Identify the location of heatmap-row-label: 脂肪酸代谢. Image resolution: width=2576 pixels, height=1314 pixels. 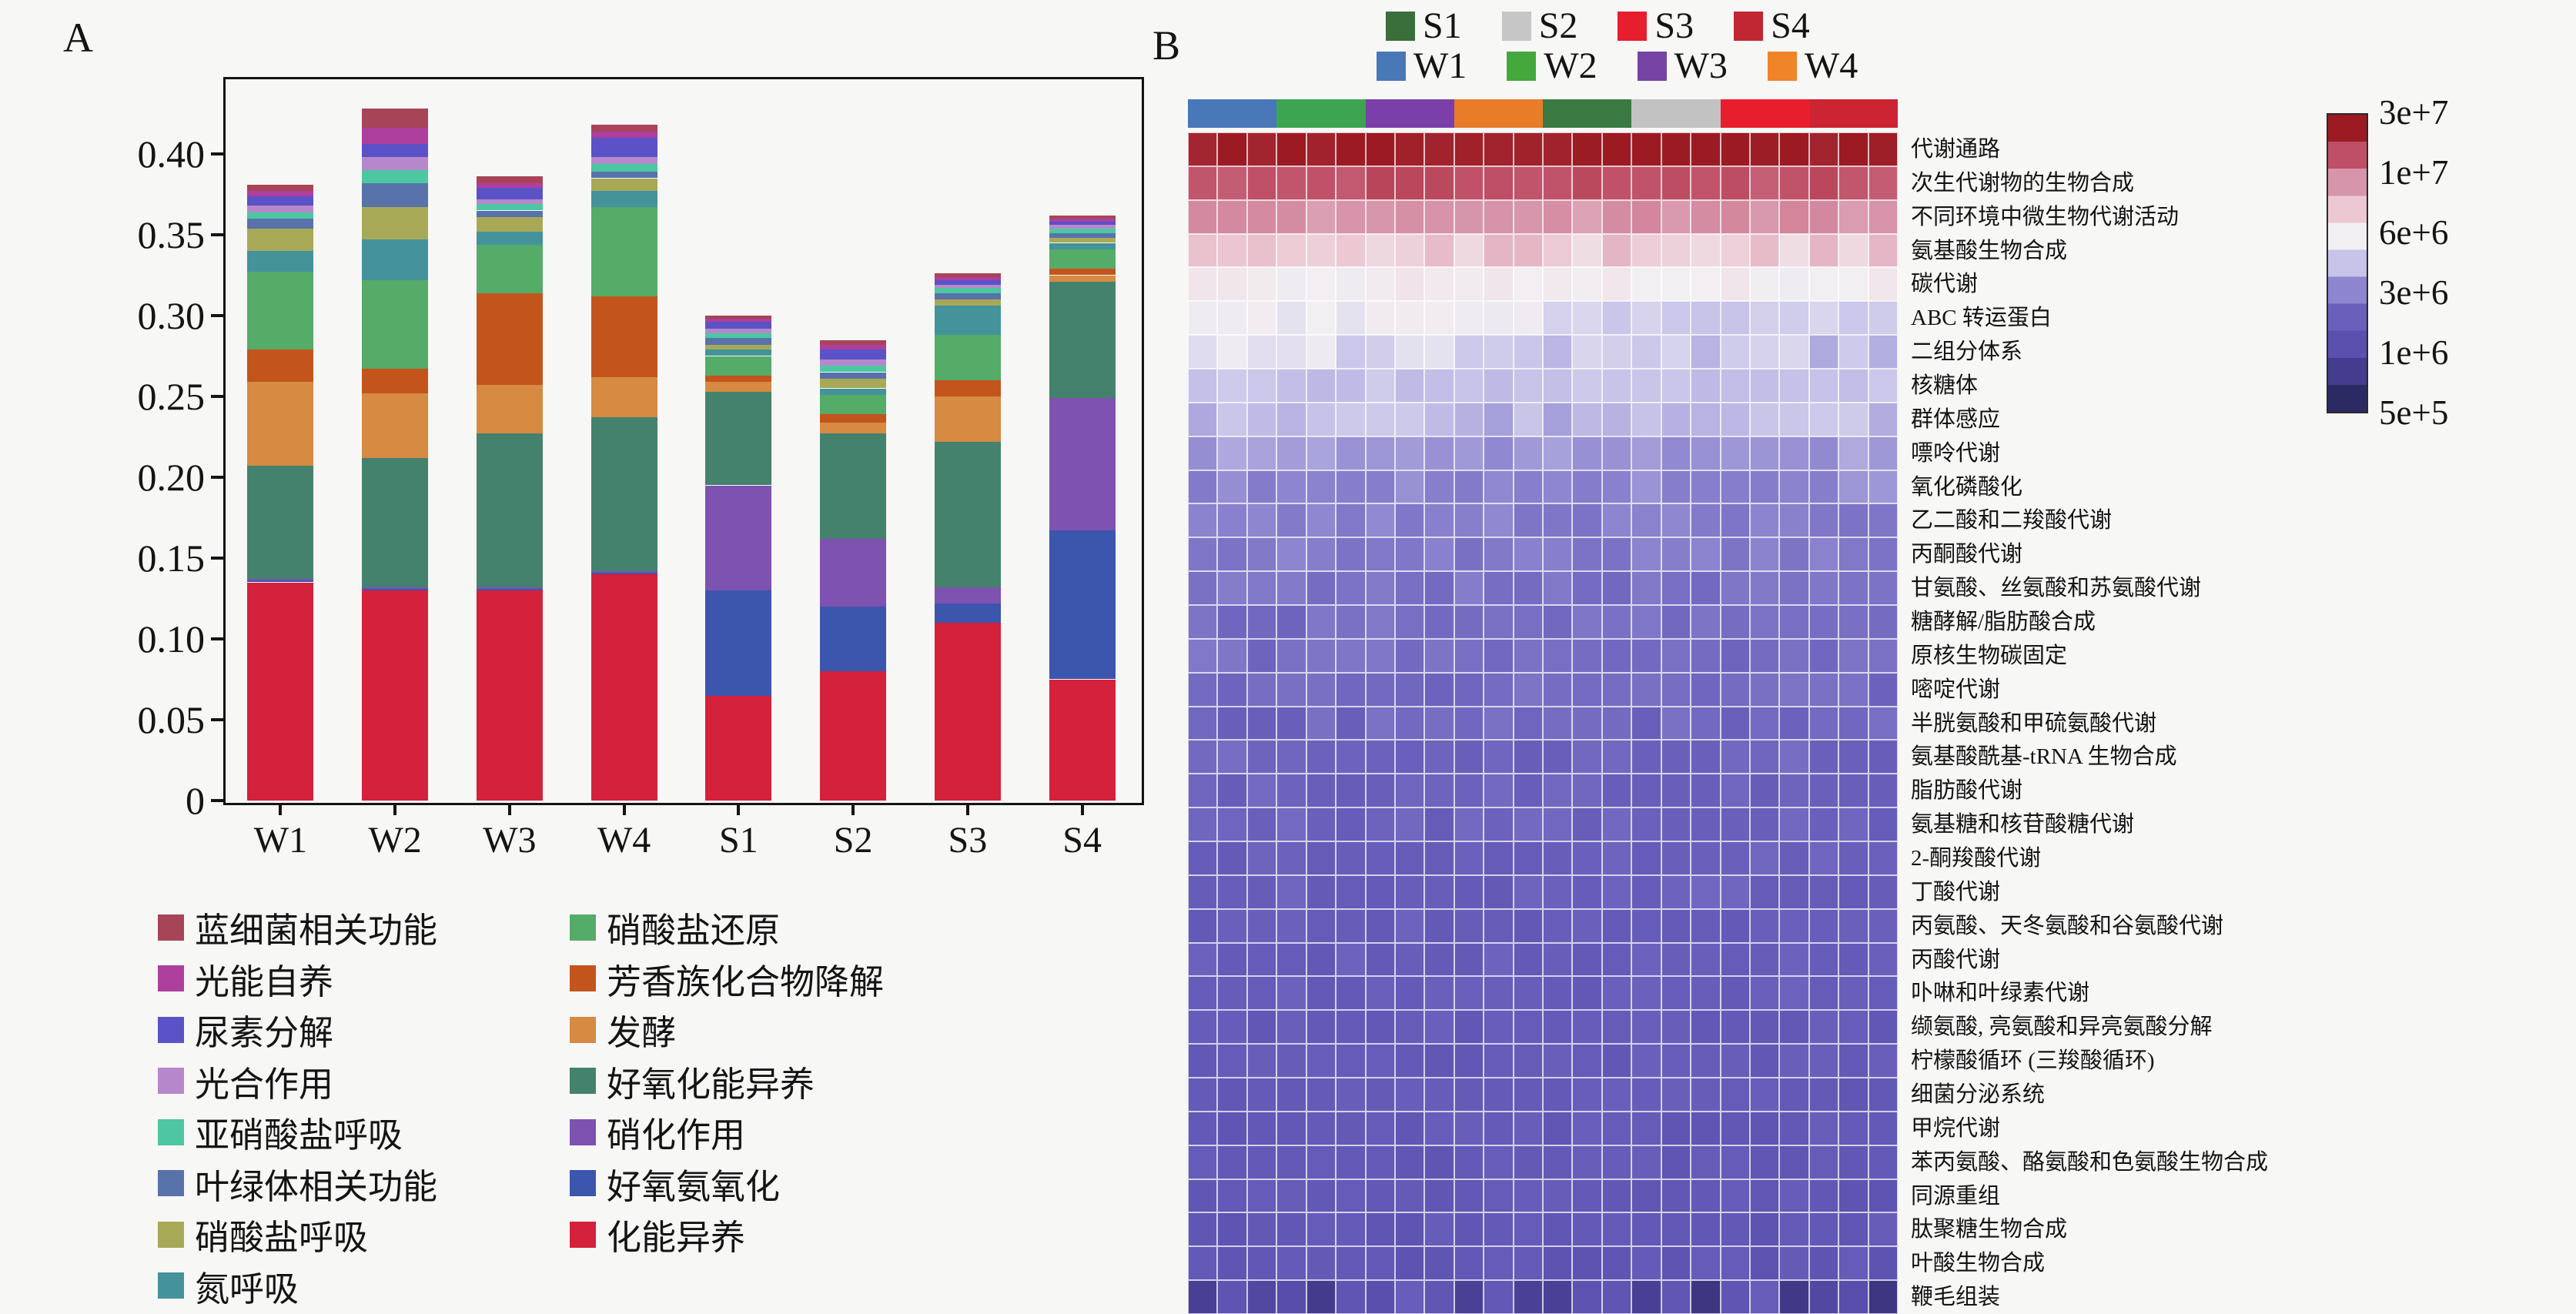
(1967, 791).